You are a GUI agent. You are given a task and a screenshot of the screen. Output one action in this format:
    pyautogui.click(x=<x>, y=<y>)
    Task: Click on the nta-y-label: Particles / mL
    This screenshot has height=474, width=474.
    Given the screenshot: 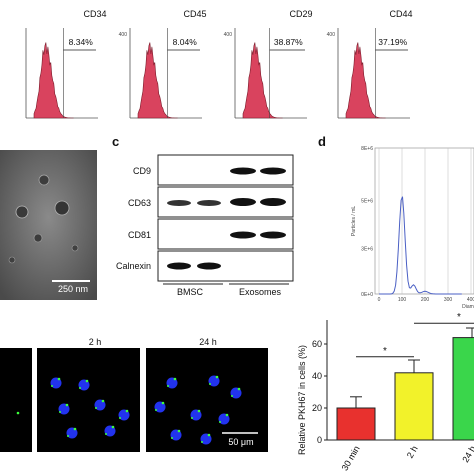 What is the action you would take?
    pyautogui.click(x=354, y=221)
    